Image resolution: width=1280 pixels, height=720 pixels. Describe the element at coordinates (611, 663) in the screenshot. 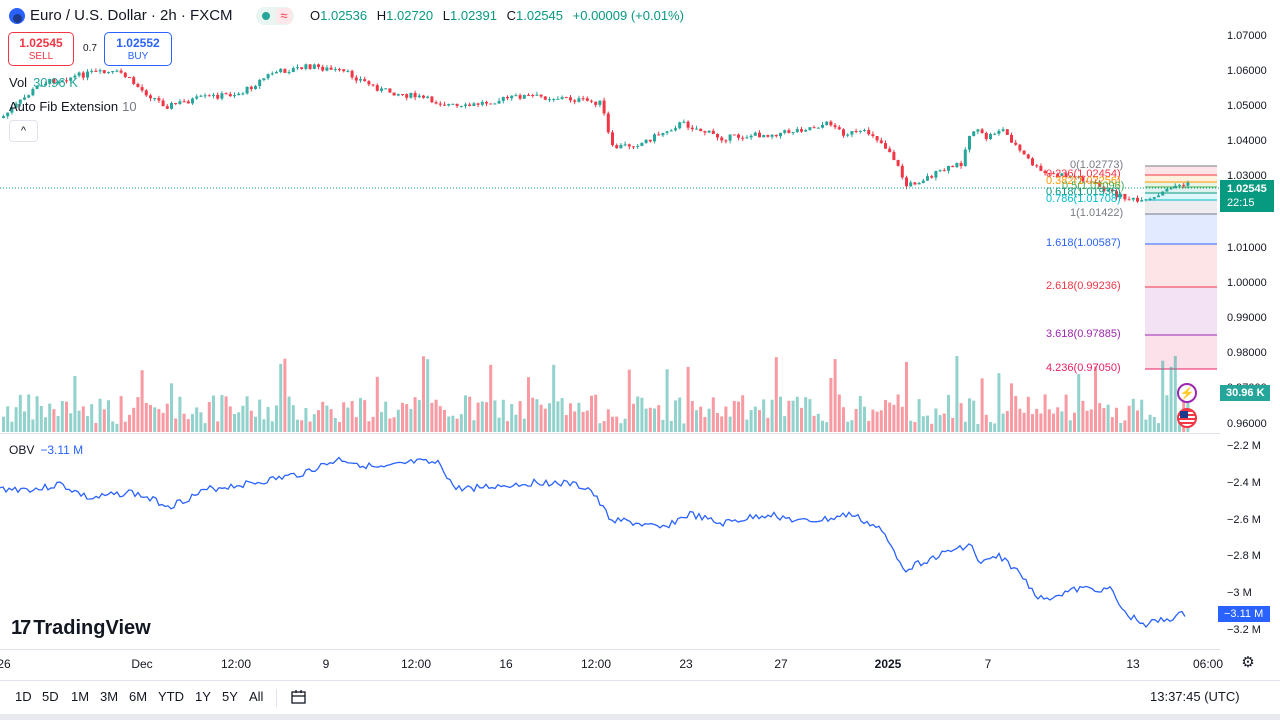

I see `time-axis: 26 Dec 12:00 9 12:00 16 12:00 23 27 2025 7 13 06:00` at that location.